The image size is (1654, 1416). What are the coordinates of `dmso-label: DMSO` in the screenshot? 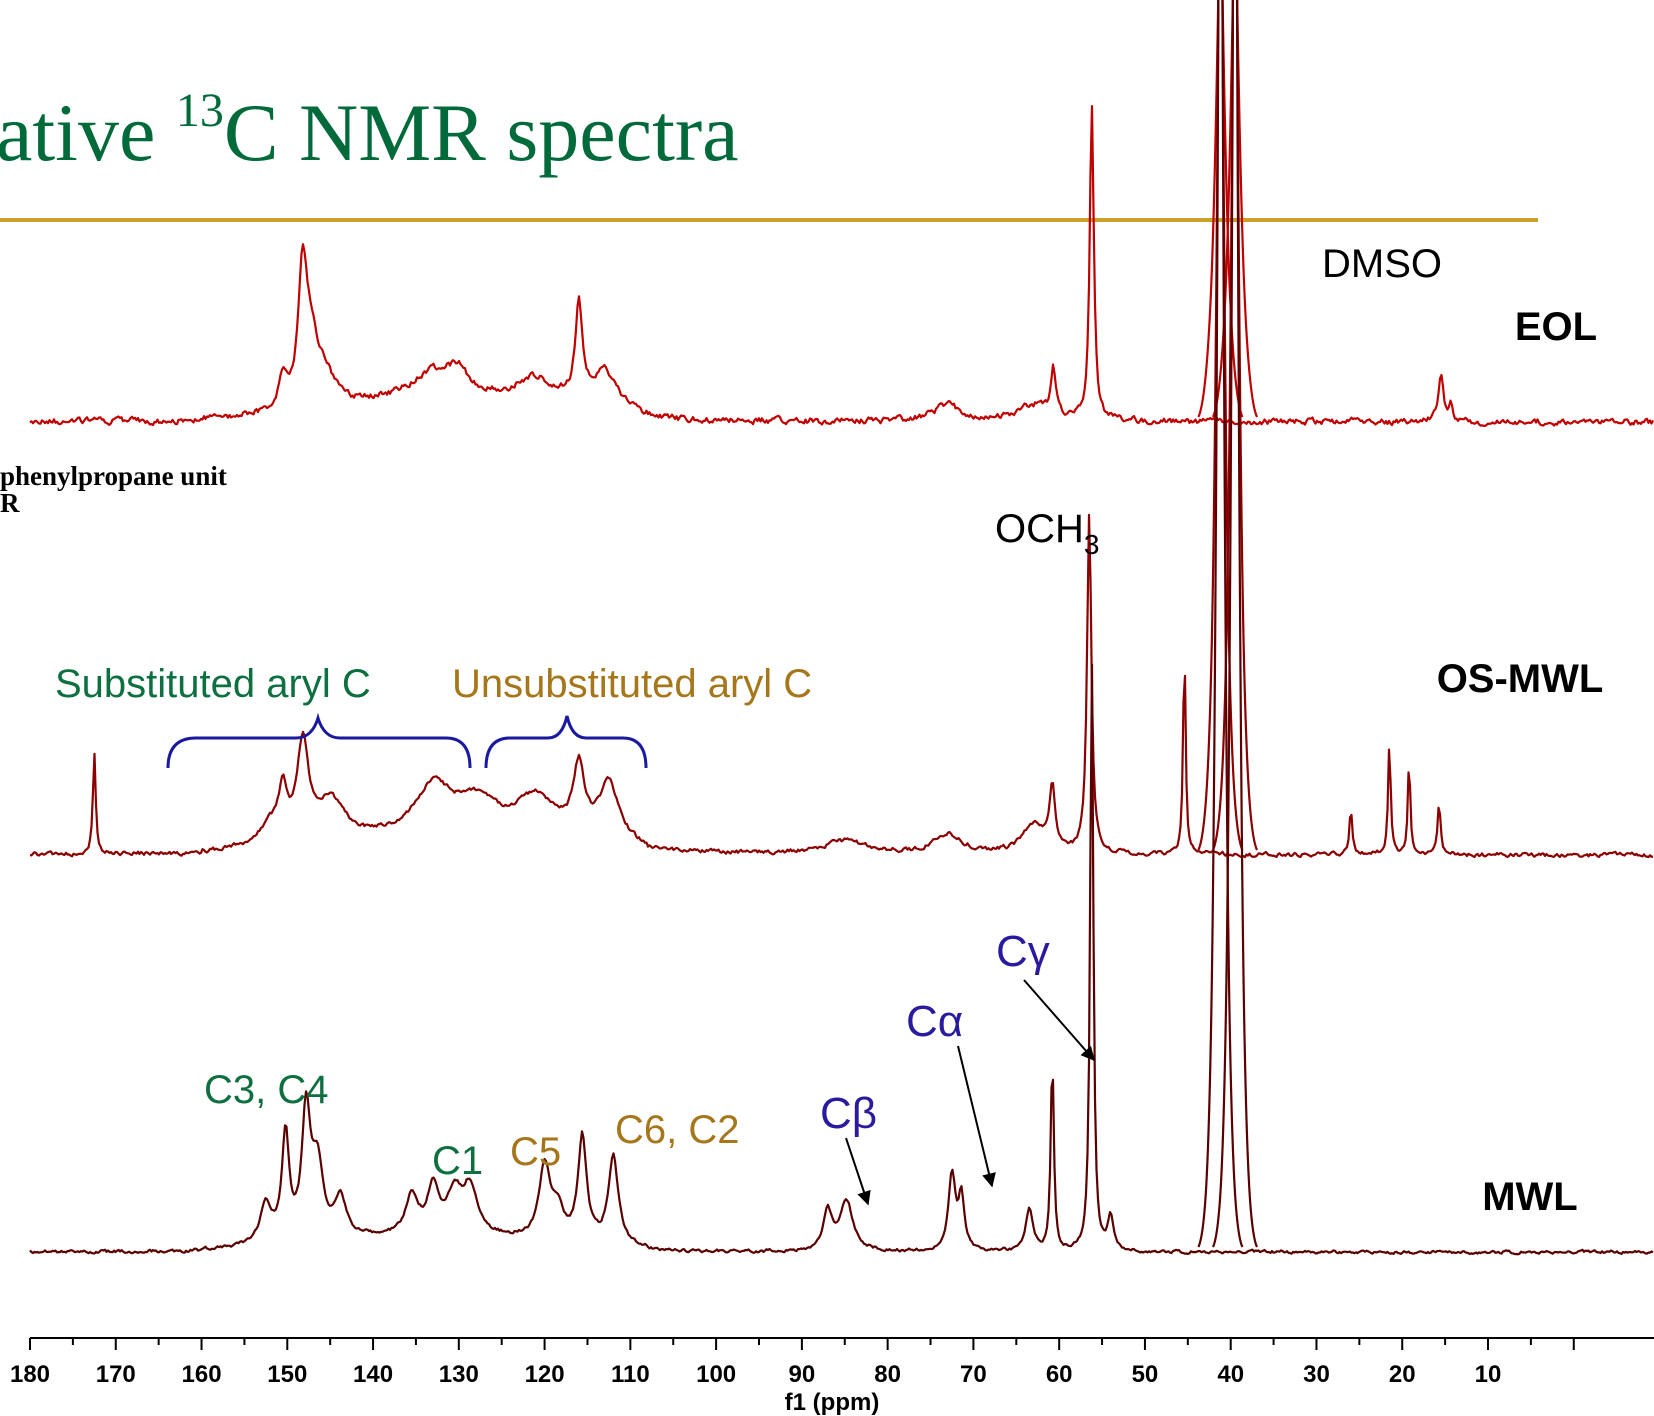 It's located at (1382, 264).